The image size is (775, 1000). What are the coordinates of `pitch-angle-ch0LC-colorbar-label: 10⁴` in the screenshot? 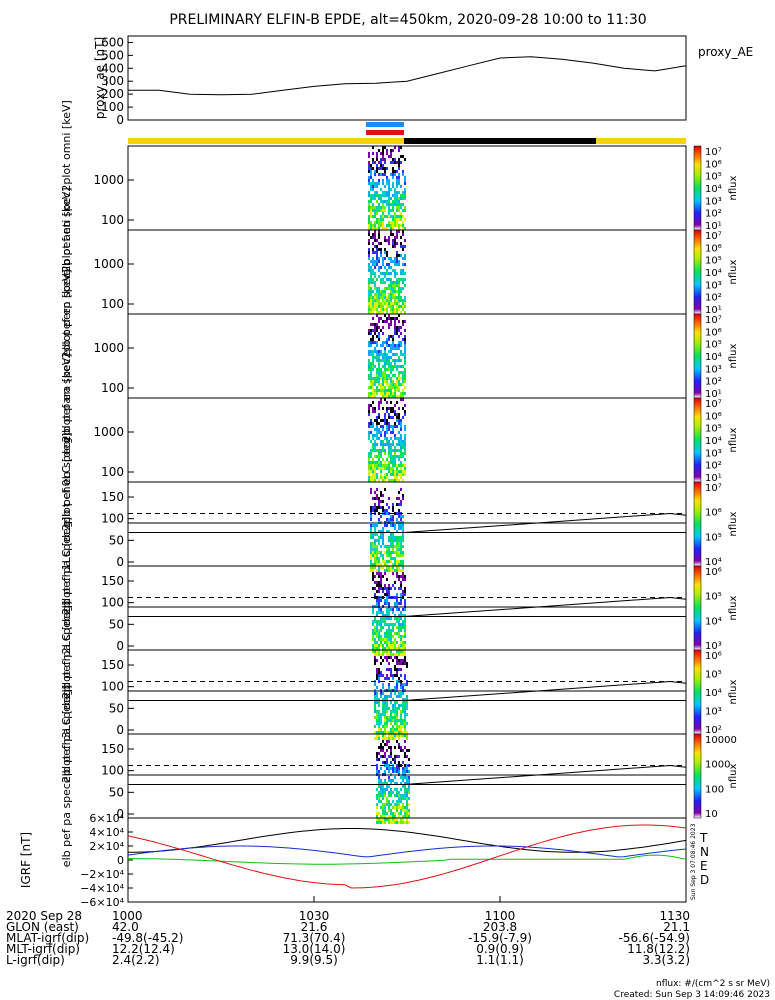 It's located at (713, 562).